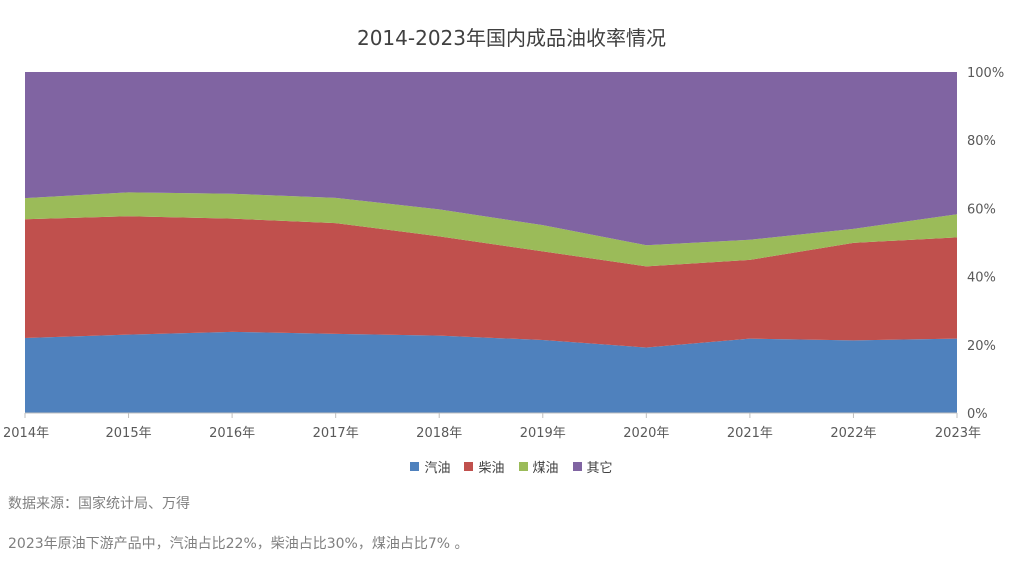 Image resolution: width=1023 pixels, height=568 pixels. I want to click on x-tick-label: 2023年, so click(958, 433).